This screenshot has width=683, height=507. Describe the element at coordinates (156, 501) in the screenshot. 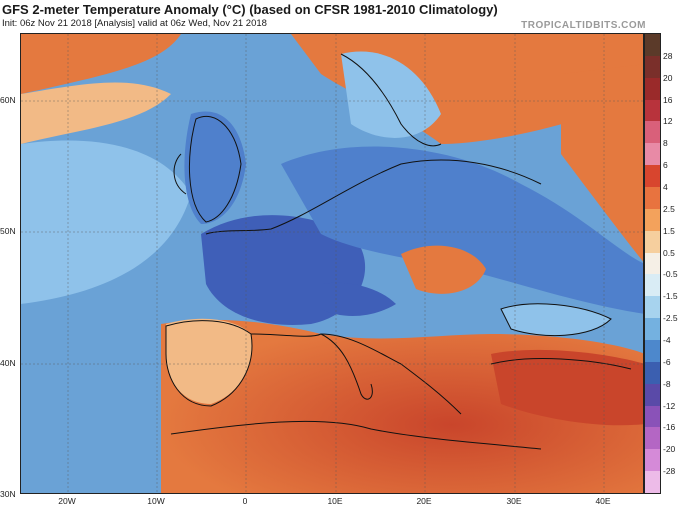

I see `lon-label-10w: 10W` at that location.